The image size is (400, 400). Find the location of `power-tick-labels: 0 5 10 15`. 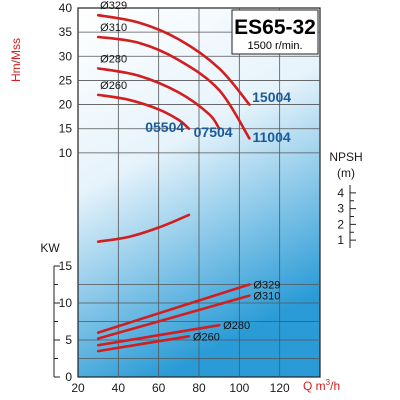

power-tick-labels: 0 5 10 15 is located at coordinates (63, 321).